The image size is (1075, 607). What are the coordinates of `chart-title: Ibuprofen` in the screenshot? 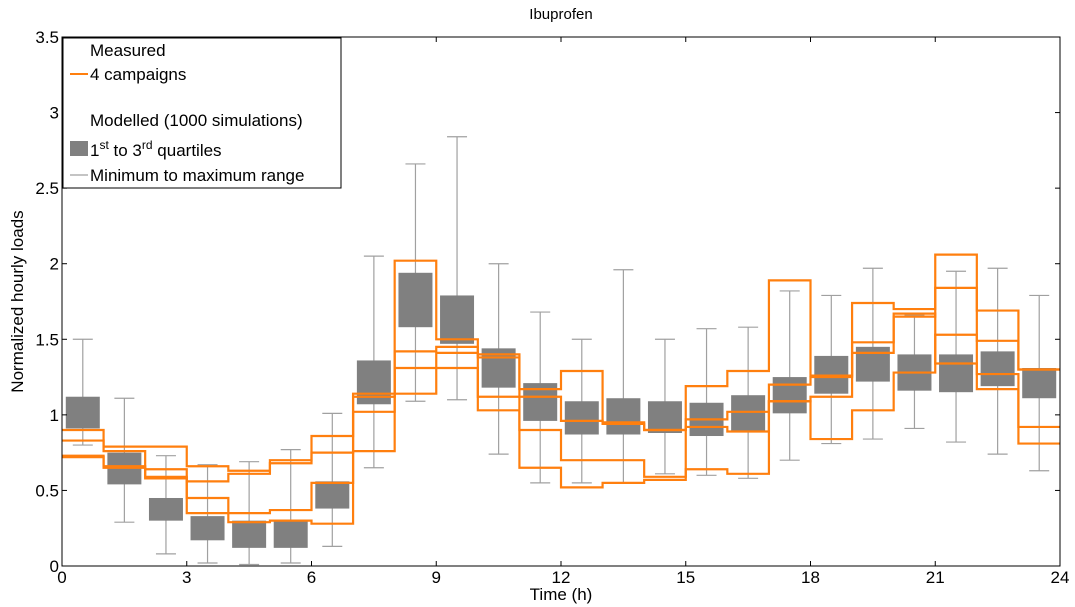 It's located at (560, 14).